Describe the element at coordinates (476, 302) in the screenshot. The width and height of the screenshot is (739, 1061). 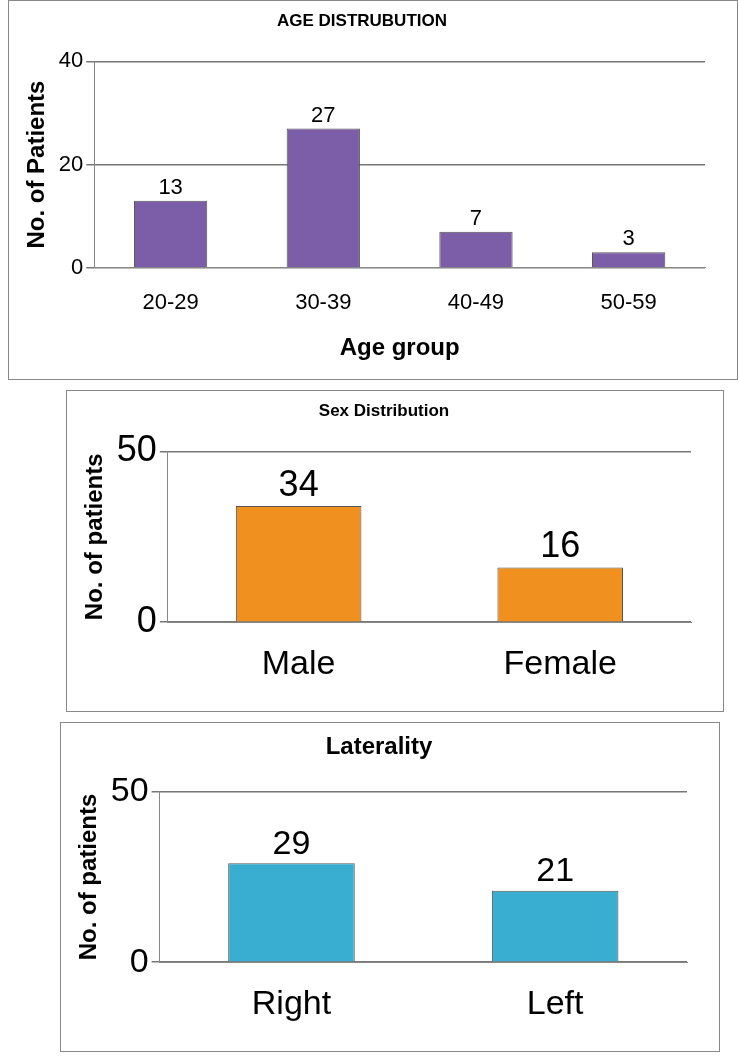
I see `x-tick-label: 40-49` at that location.